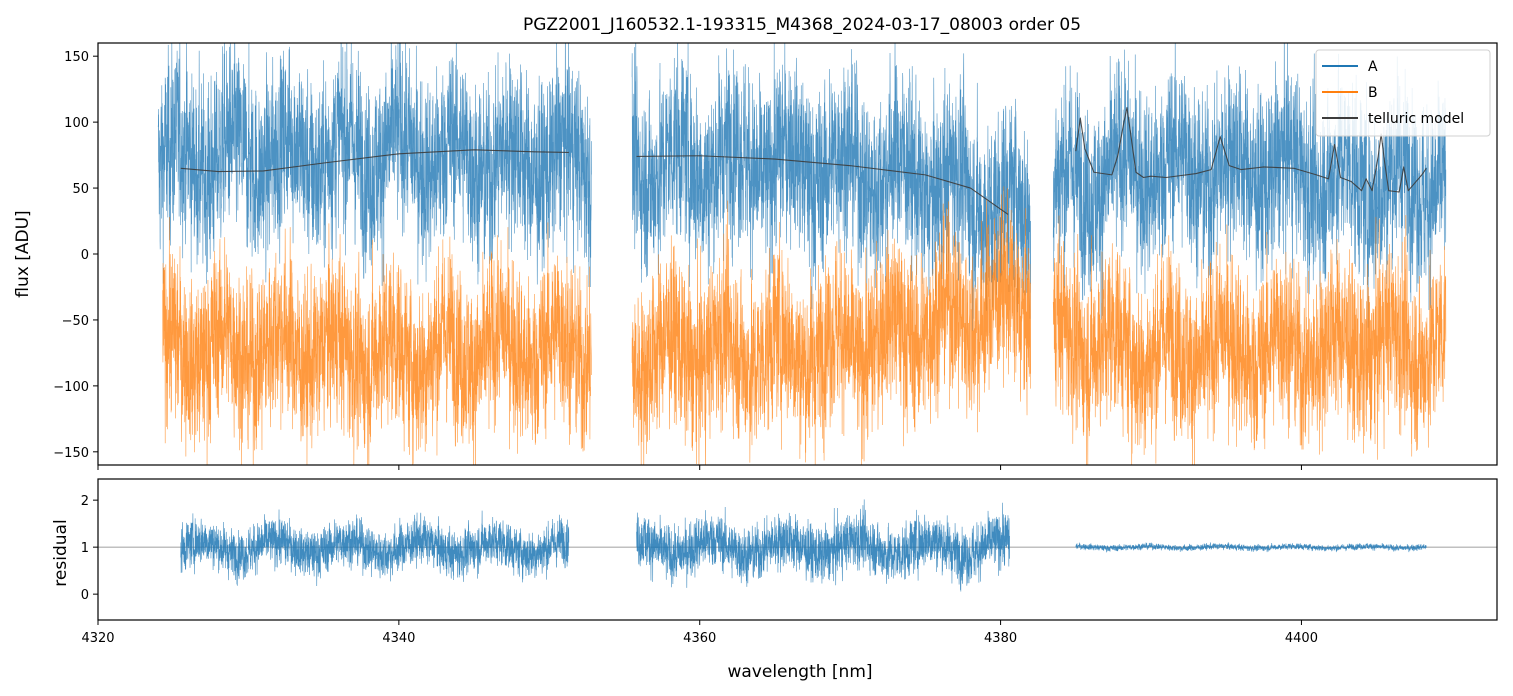 This screenshot has height=696, width=1513. I want to click on residual-plot-area, so click(797, 545).